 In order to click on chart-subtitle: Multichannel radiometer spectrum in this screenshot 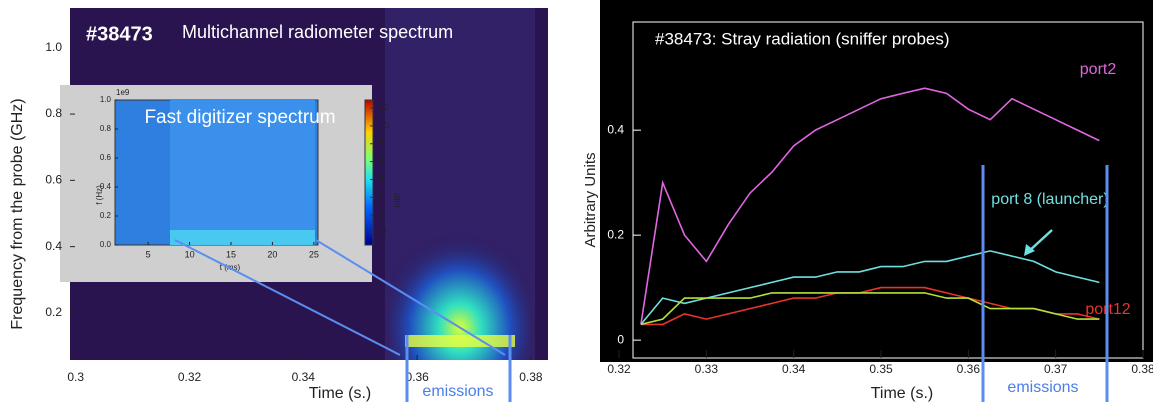, I will do `click(317, 32)`.